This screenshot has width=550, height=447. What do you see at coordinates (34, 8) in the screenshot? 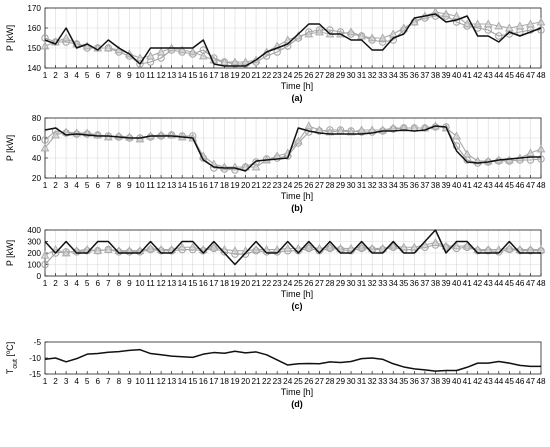
I see `y-tick-label: 170` at bounding box center [34, 8].